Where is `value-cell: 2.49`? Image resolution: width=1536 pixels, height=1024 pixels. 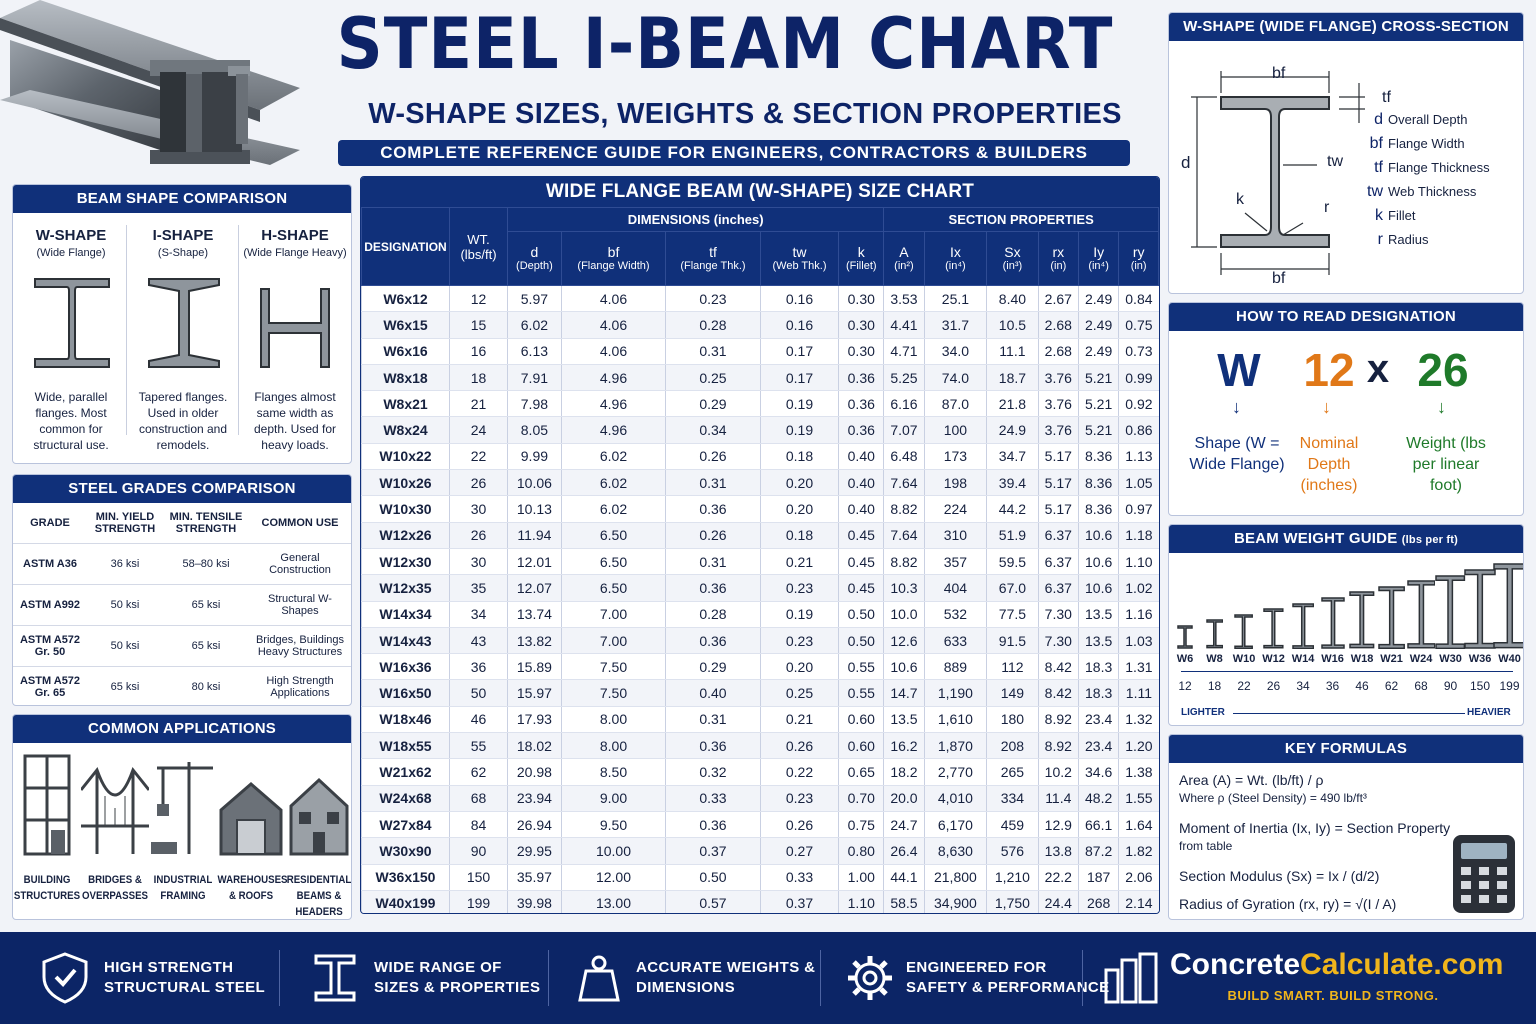 value-cell: 2.49 is located at coordinates (1098, 351).